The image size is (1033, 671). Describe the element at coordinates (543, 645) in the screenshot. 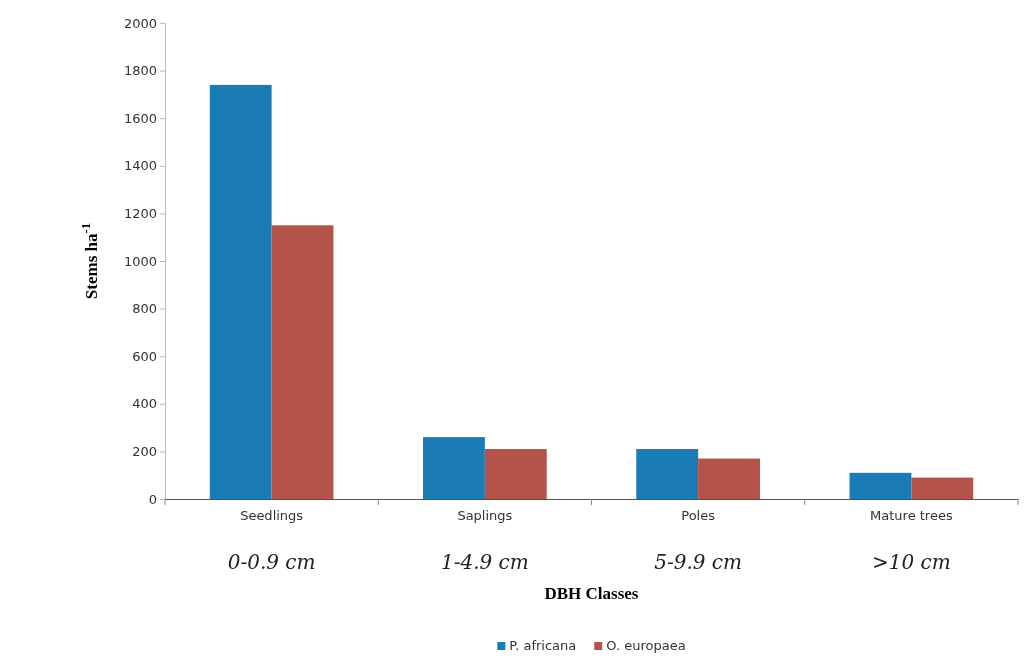

I see `legend-label: P. africana` at that location.